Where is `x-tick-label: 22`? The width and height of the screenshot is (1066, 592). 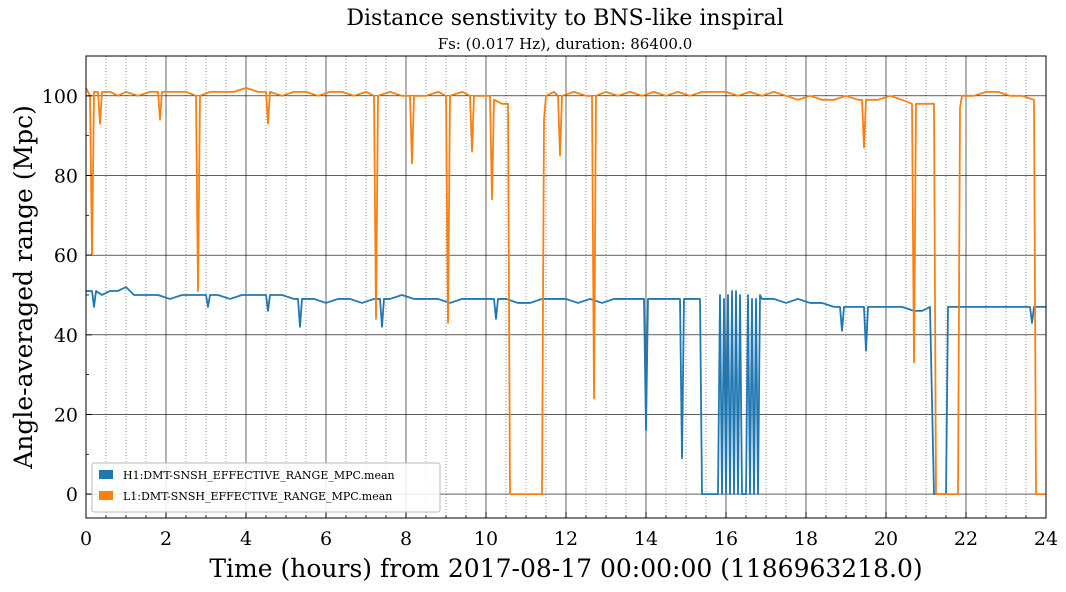
x-tick-label: 22 is located at coordinates (966, 539).